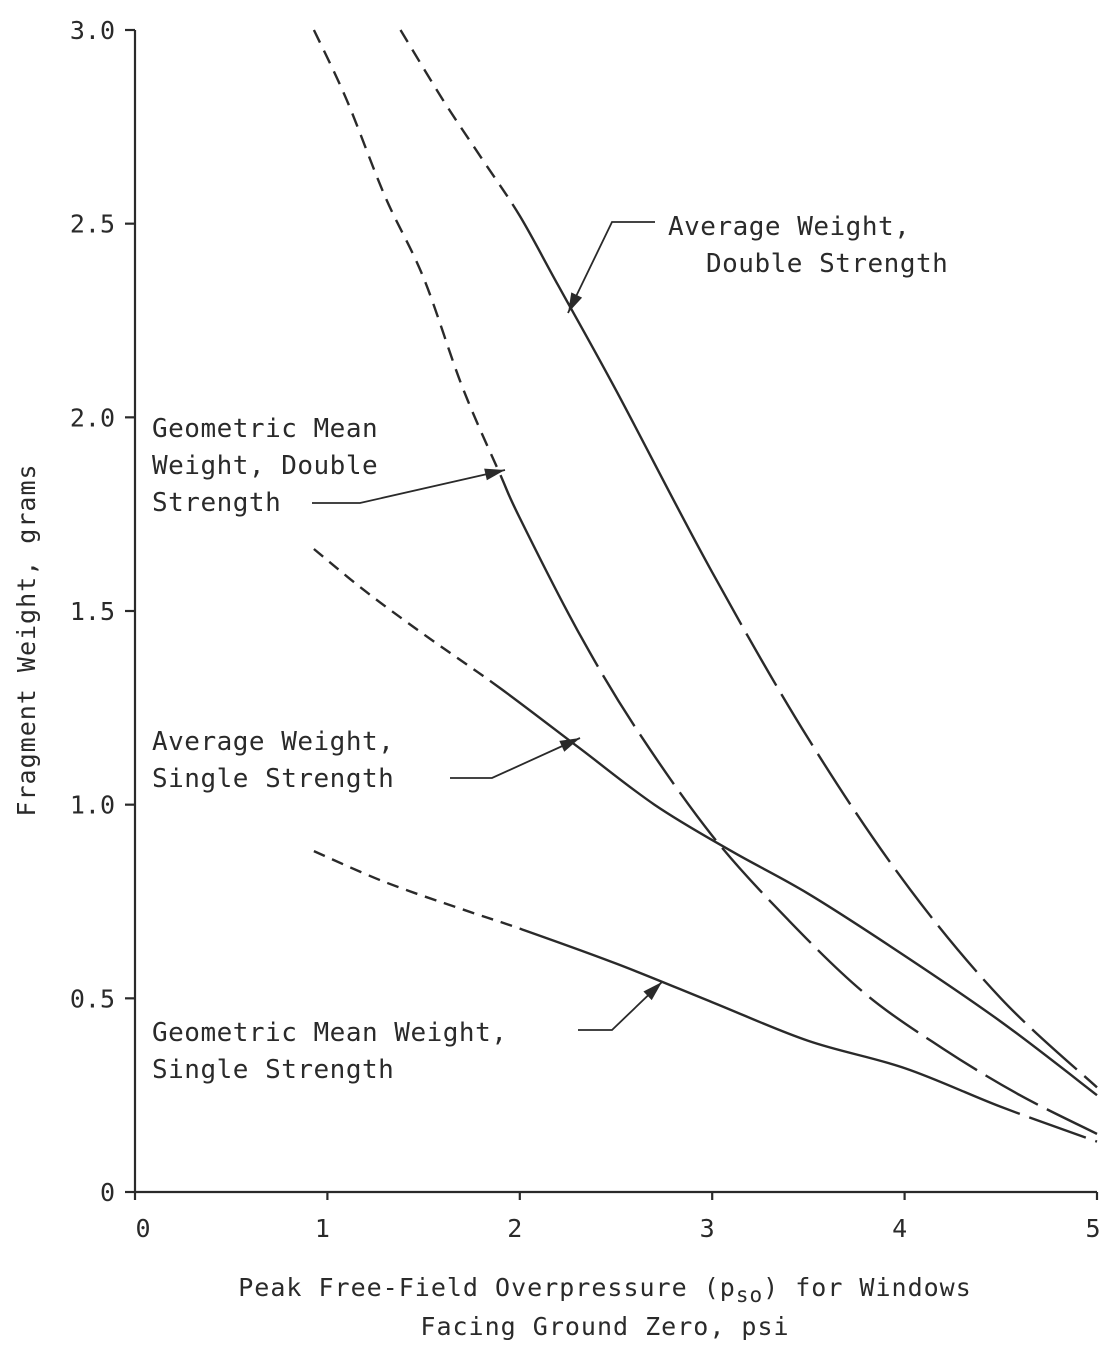 Image resolution: width=1106 pixels, height=1346 pixels. What do you see at coordinates (487, 1287) in the screenshot?
I see `x-axis-title-part1: Peak Free-Field Overpressure (p` at bounding box center [487, 1287].